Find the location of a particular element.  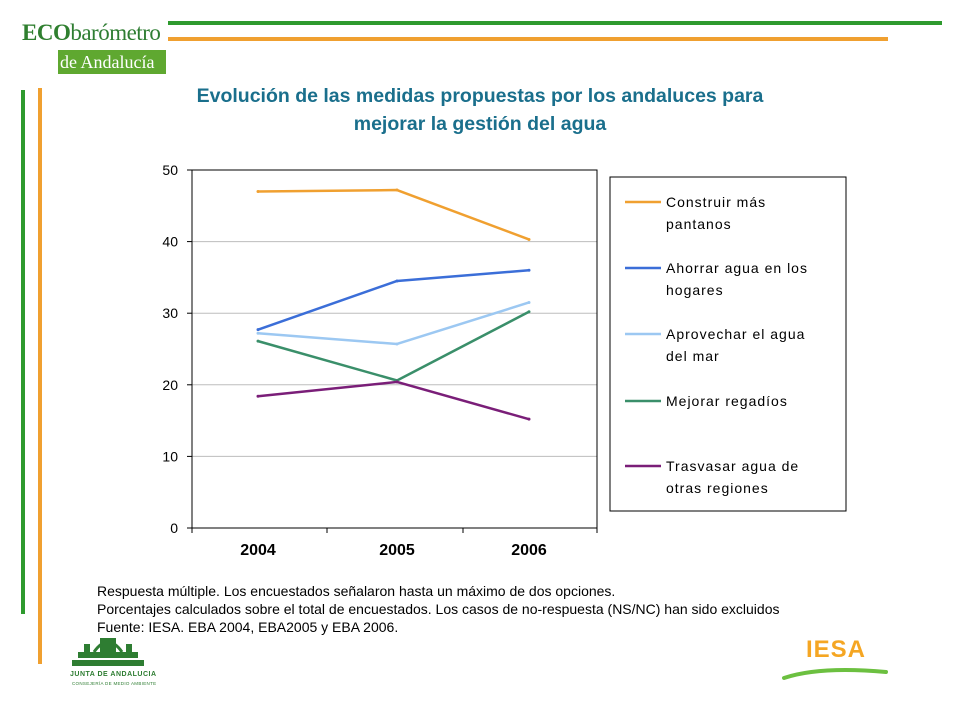

legend-box is located at coordinates (728, 344).